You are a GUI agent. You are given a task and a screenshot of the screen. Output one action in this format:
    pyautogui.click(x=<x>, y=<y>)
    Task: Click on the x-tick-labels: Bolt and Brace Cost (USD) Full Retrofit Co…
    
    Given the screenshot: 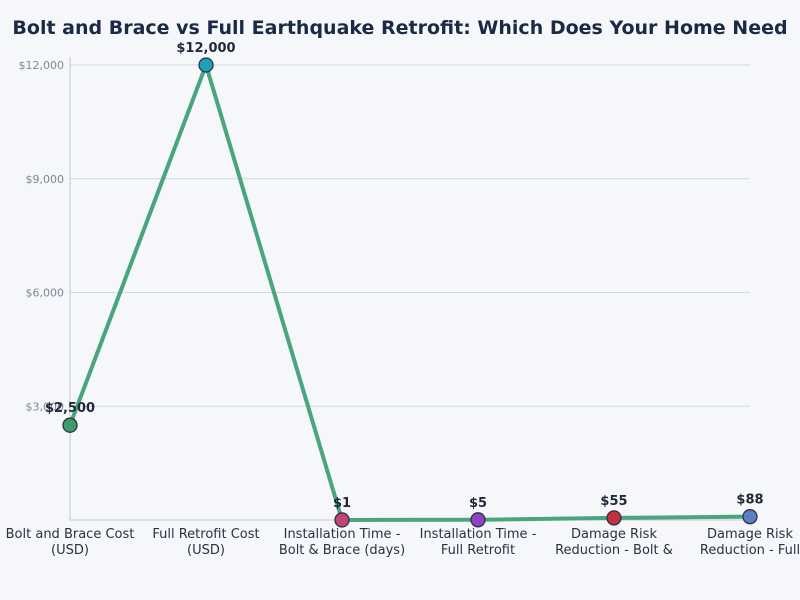 What is the action you would take?
    pyautogui.click(x=403, y=542)
    